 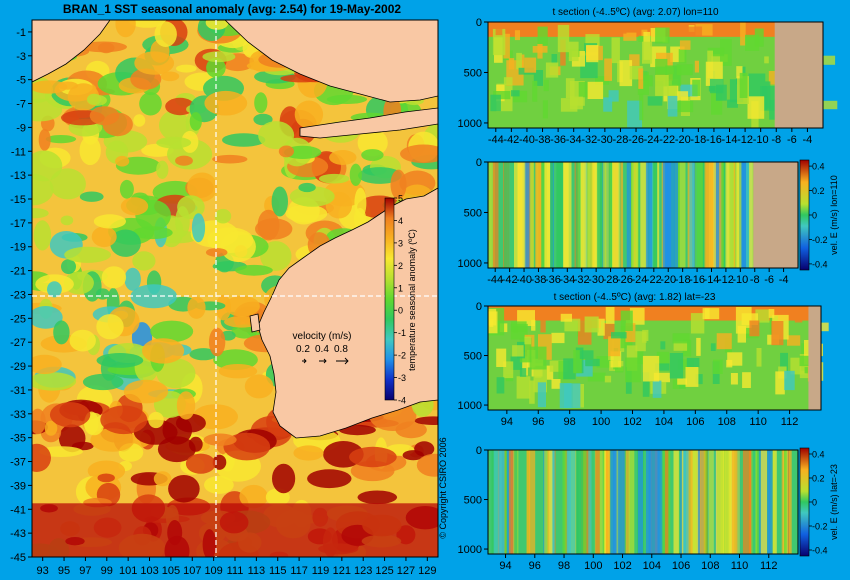 I want to click on colorbar-tick-label: -3, so click(x=402, y=378).